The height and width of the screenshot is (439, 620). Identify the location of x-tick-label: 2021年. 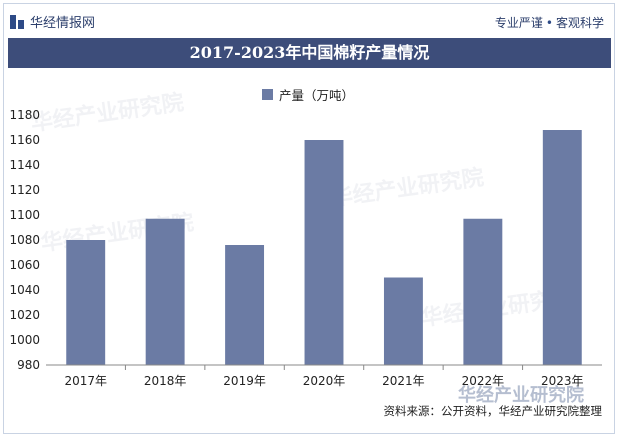
(403, 381).